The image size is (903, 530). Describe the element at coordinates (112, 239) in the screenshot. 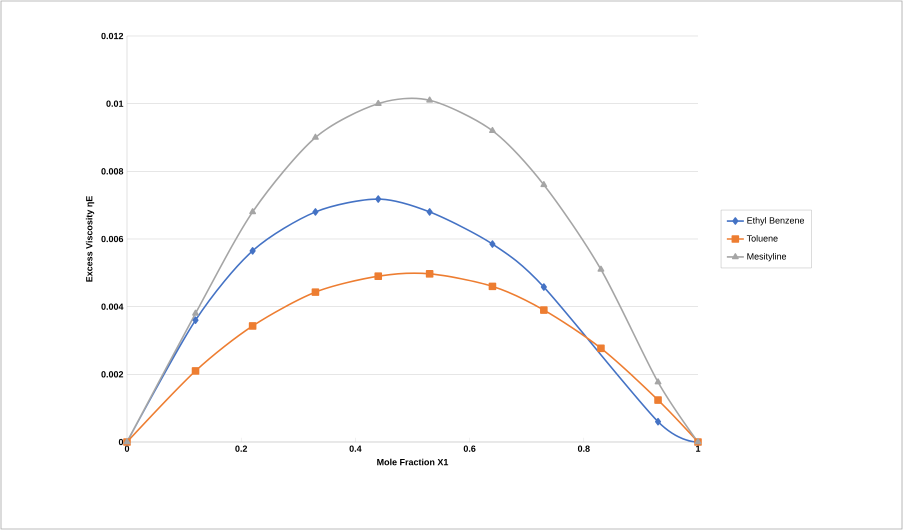

I see `y-tick-label: 0.006` at that location.